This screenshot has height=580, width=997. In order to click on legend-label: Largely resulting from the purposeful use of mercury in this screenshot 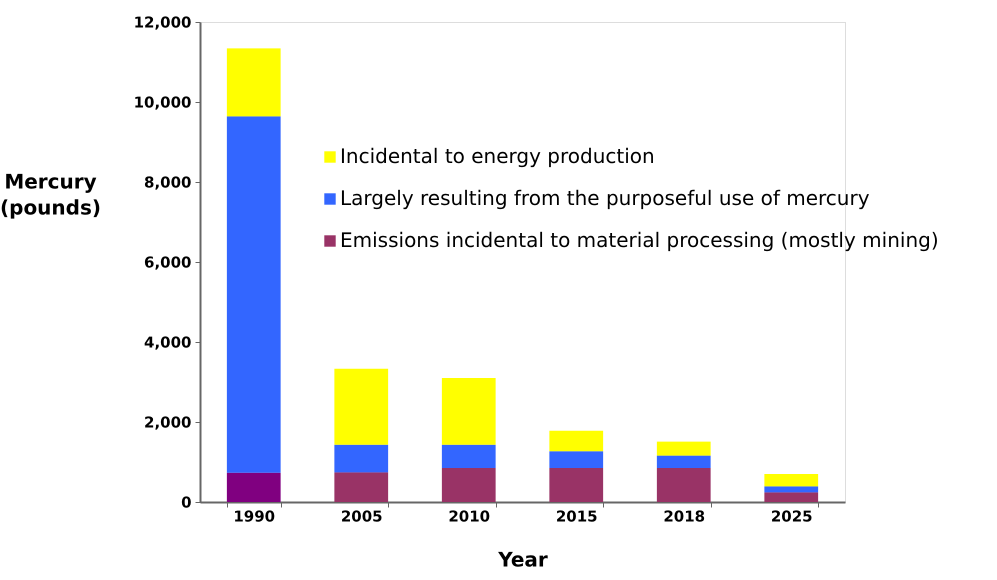, I will do `click(605, 198)`.